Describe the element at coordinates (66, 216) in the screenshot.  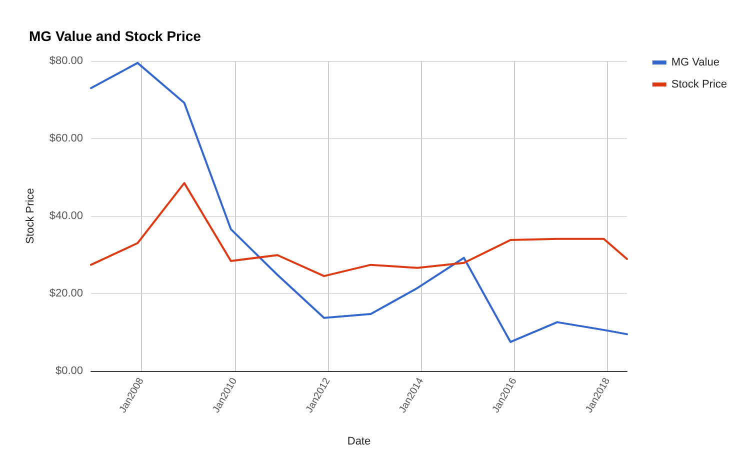
I see `y-tick-label: $40.00` at that location.